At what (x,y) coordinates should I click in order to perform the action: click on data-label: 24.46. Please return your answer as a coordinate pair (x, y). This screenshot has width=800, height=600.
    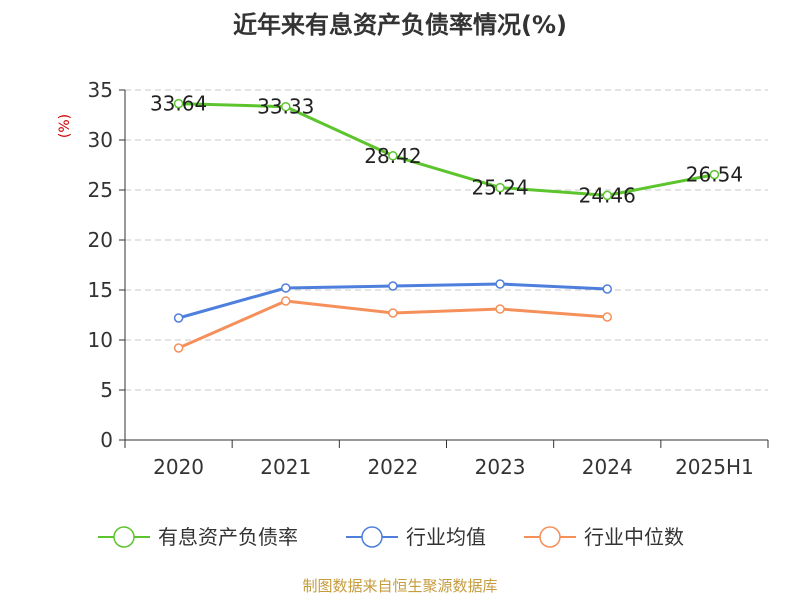
    Looking at the image, I should click on (607, 195).